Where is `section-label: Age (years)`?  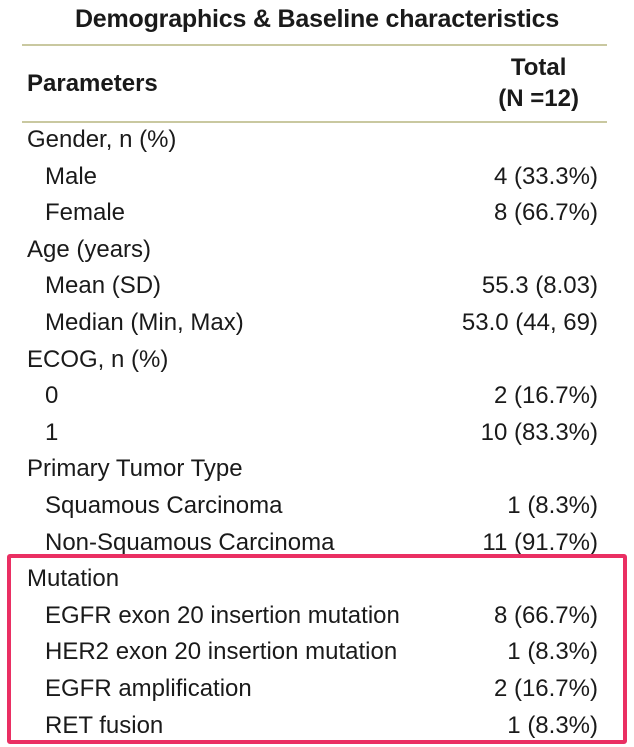
section-label: Age (years) is located at coordinates (89, 249).